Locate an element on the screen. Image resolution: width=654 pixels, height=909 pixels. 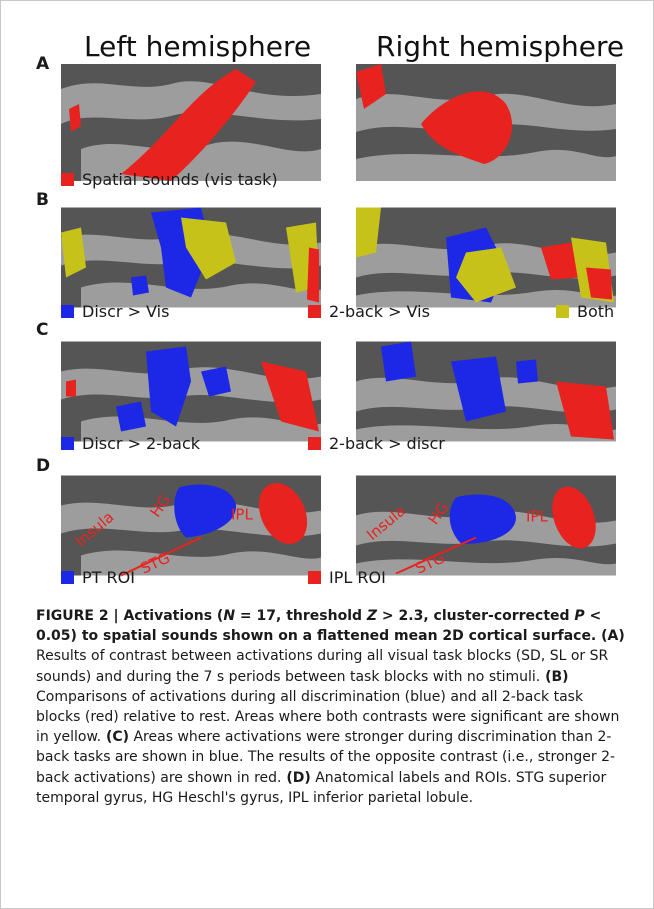
caption-title-b: = 17, threshold is located at coordinates (301, 616).